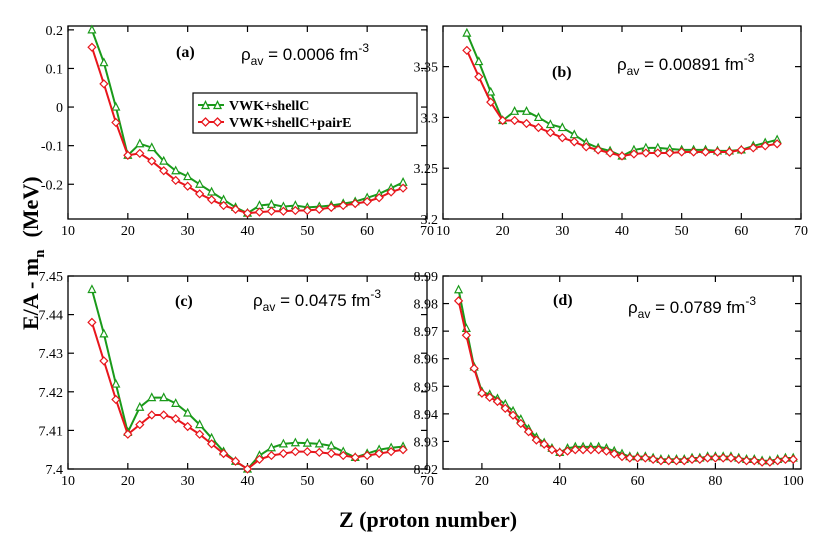 The width and height of the screenshot is (830, 554). Describe the element at coordinates (310, 54) in the screenshot. I see `rho-value: = 0.0006 fm` at that location.